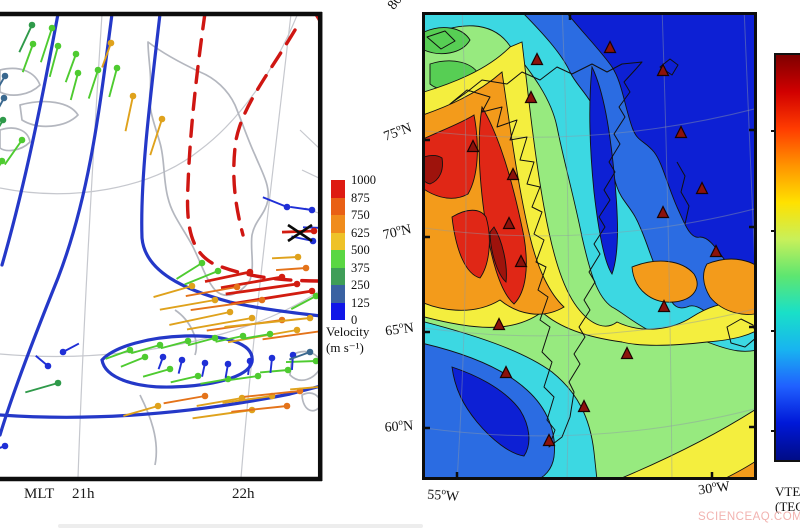 This screenshot has height=530, width=800. Describe the element at coordinates (345, 347) in the screenshot. I see `legend-title-line2: (m s⁻¹)` at that location.